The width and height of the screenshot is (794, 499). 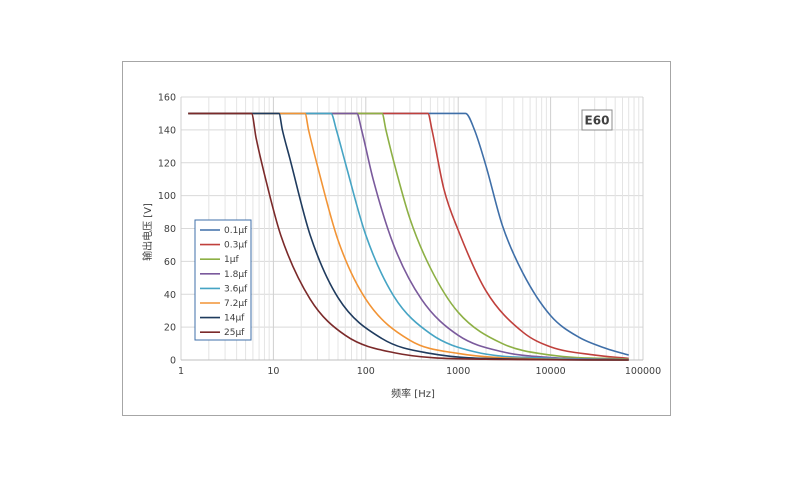 What do you see at coordinates (273, 371) in the screenshot?
I see `x-tick-label: 10` at bounding box center [273, 371].